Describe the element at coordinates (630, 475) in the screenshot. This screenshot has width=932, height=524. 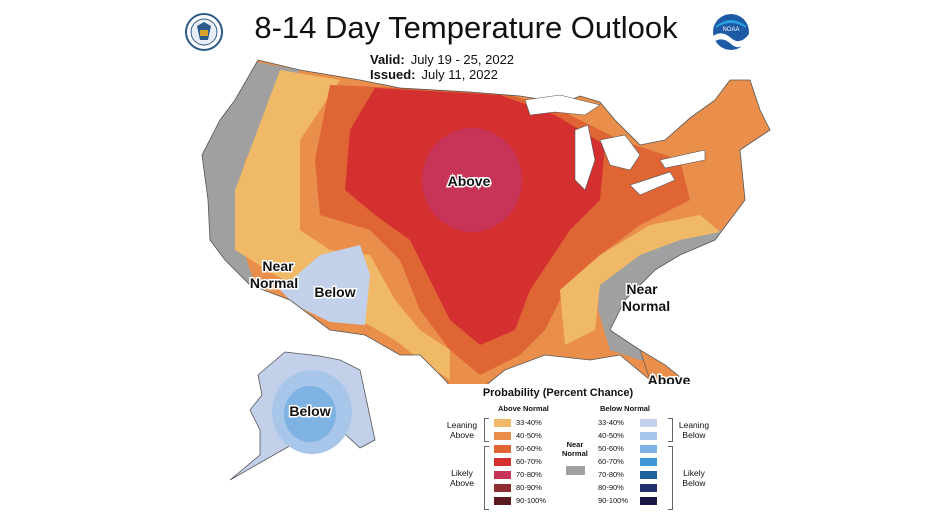
I see `legend-below-row: 70-80%` at that location.